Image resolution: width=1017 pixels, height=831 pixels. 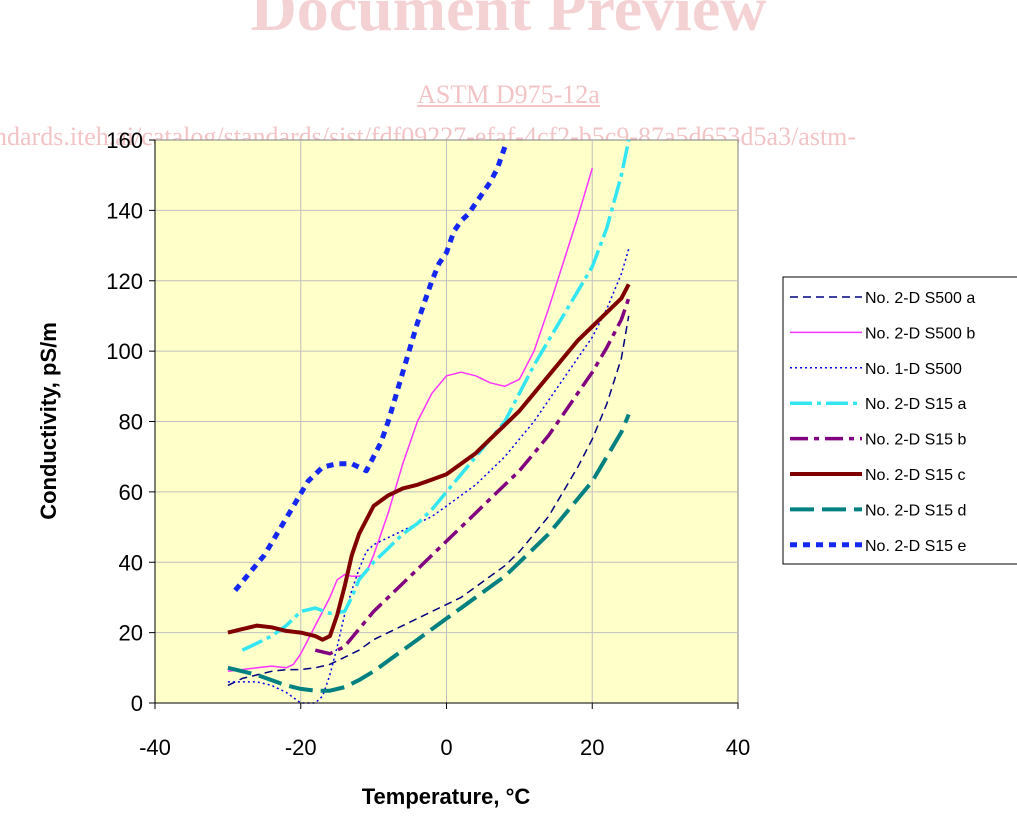 What do you see at coordinates (915, 404) in the screenshot?
I see `legend-label: No. 2-D S15 a` at bounding box center [915, 404].